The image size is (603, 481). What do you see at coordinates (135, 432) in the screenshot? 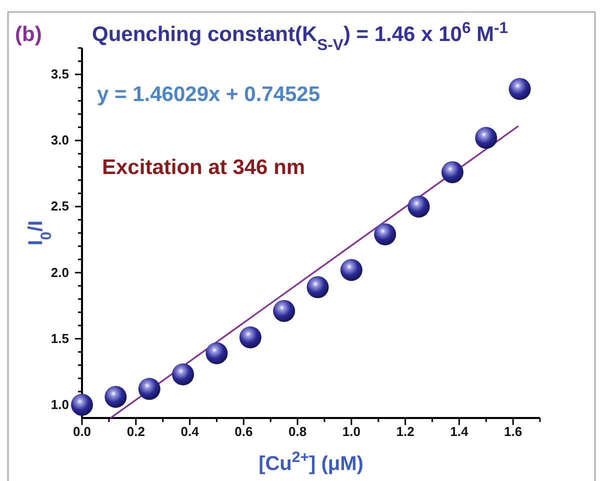
I see `x-tick-label: 0.2` at bounding box center [135, 432].